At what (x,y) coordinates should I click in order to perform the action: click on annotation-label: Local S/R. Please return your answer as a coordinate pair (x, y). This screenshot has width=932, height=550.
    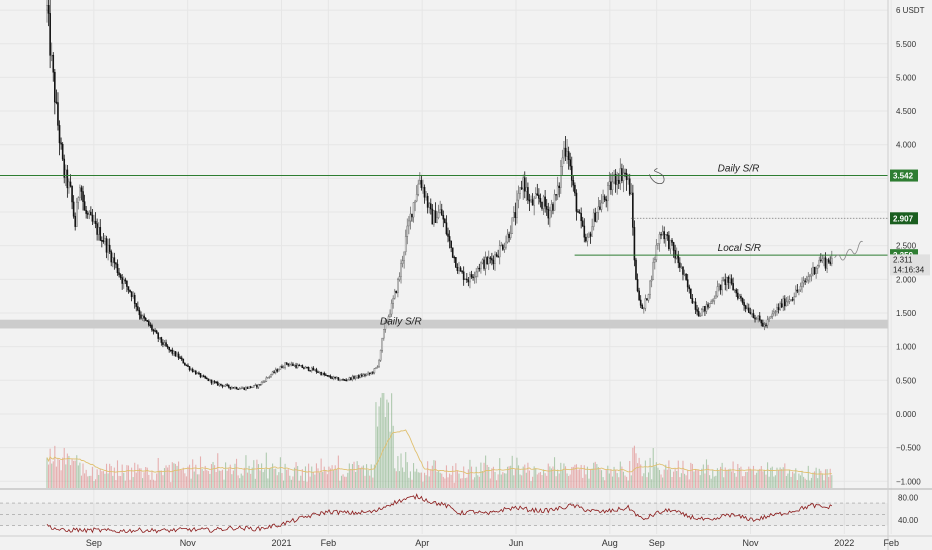
    Looking at the image, I should click on (739, 248).